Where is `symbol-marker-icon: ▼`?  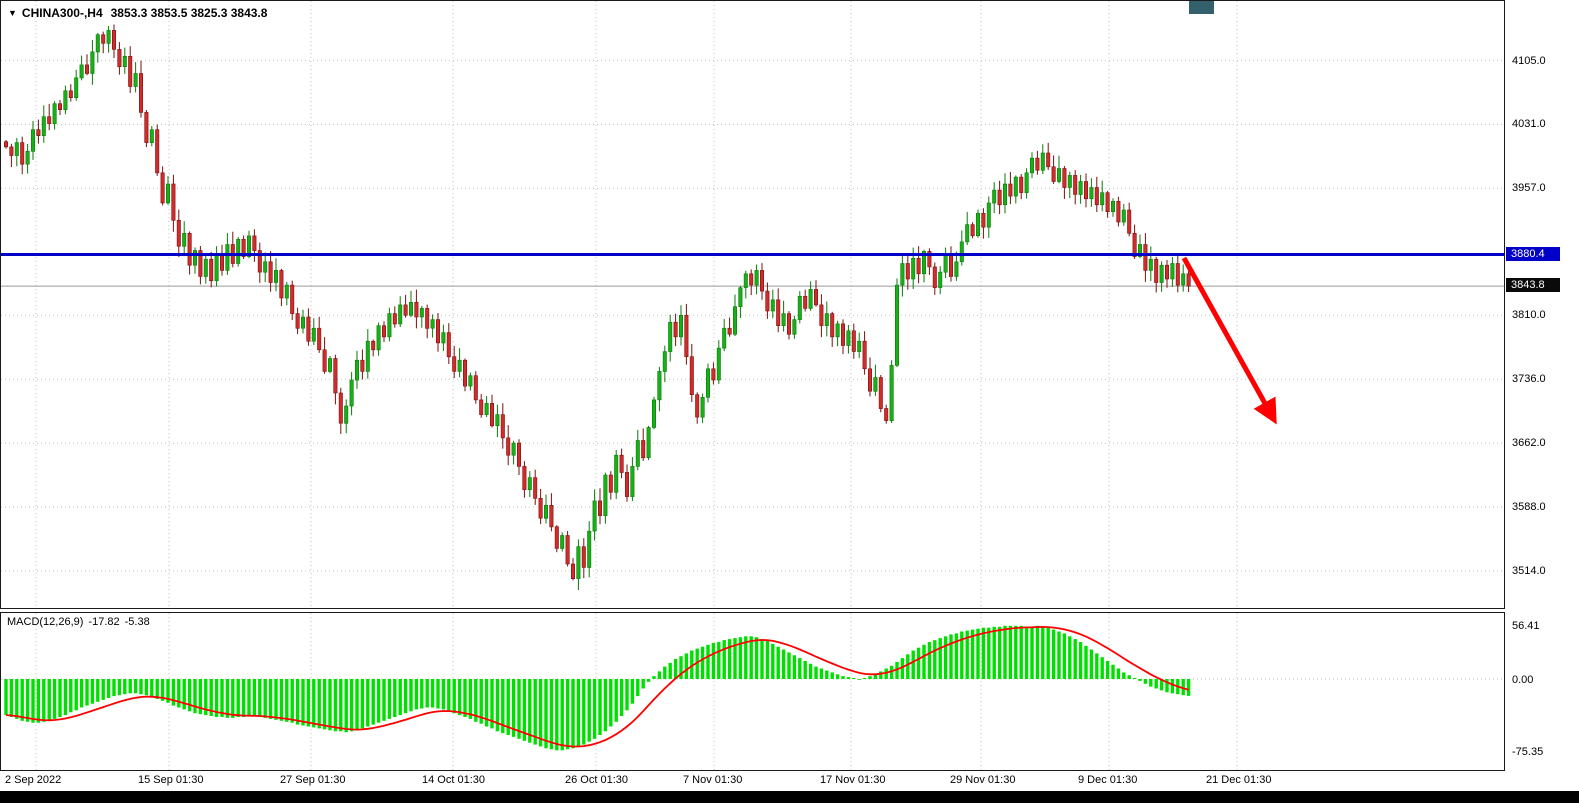
symbol-marker-icon: ▼ is located at coordinates (12, 13).